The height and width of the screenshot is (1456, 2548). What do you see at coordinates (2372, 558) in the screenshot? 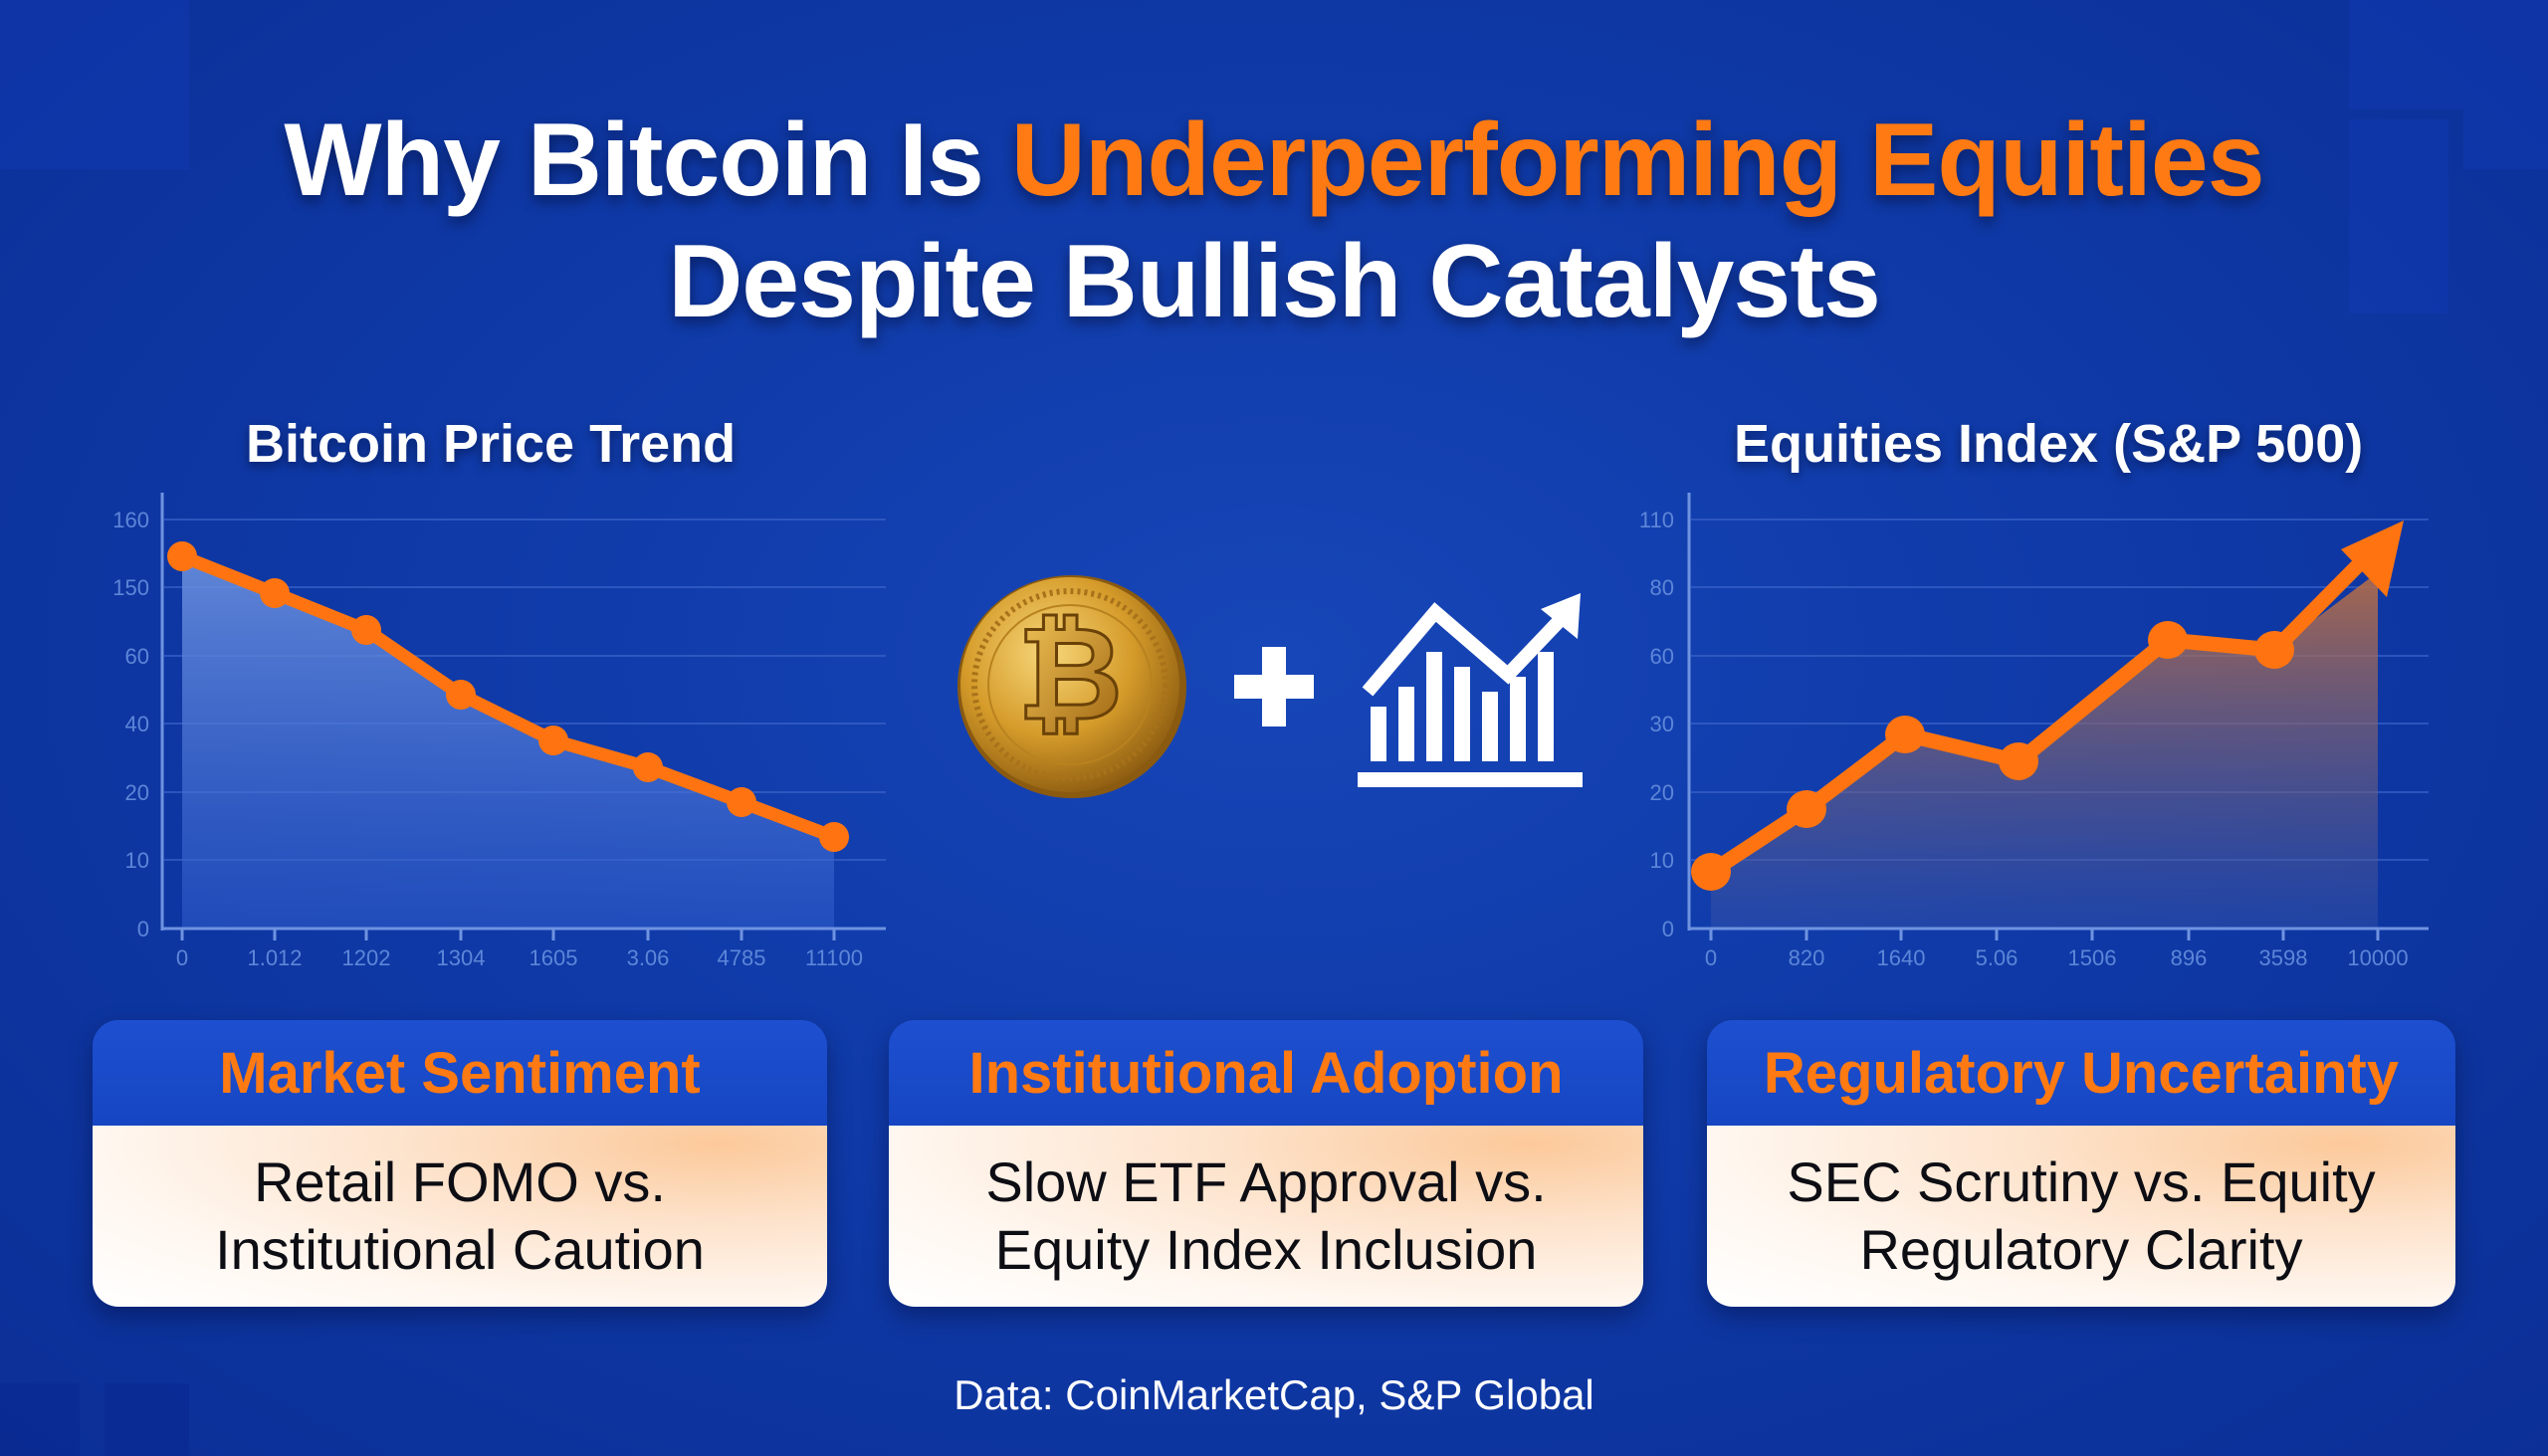
I see `trend-arrow-head-icon` at bounding box center [2372, 558].